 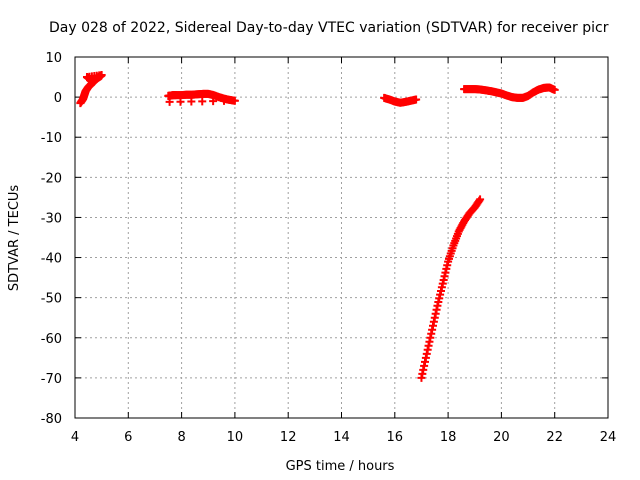 What do you see at coordinates (75, 437) in the screenshot?
I see `x-tick-label: 4` at bounding box center [75, 437].